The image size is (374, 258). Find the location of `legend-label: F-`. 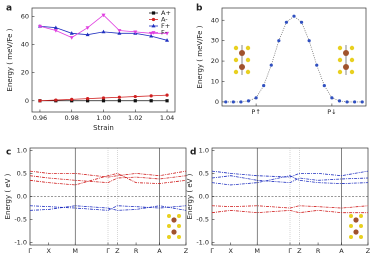

legend-label: F- is located at coordinates (164, 33).